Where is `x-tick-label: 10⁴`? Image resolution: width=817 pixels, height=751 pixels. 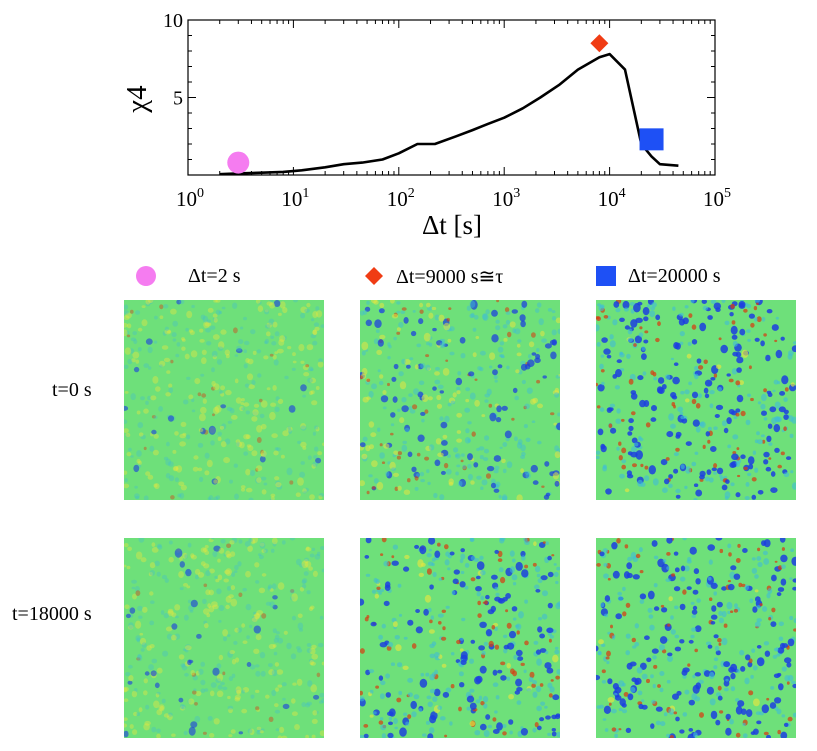
x-tick-label: 10⁴ is located at coordinates (612, 198).